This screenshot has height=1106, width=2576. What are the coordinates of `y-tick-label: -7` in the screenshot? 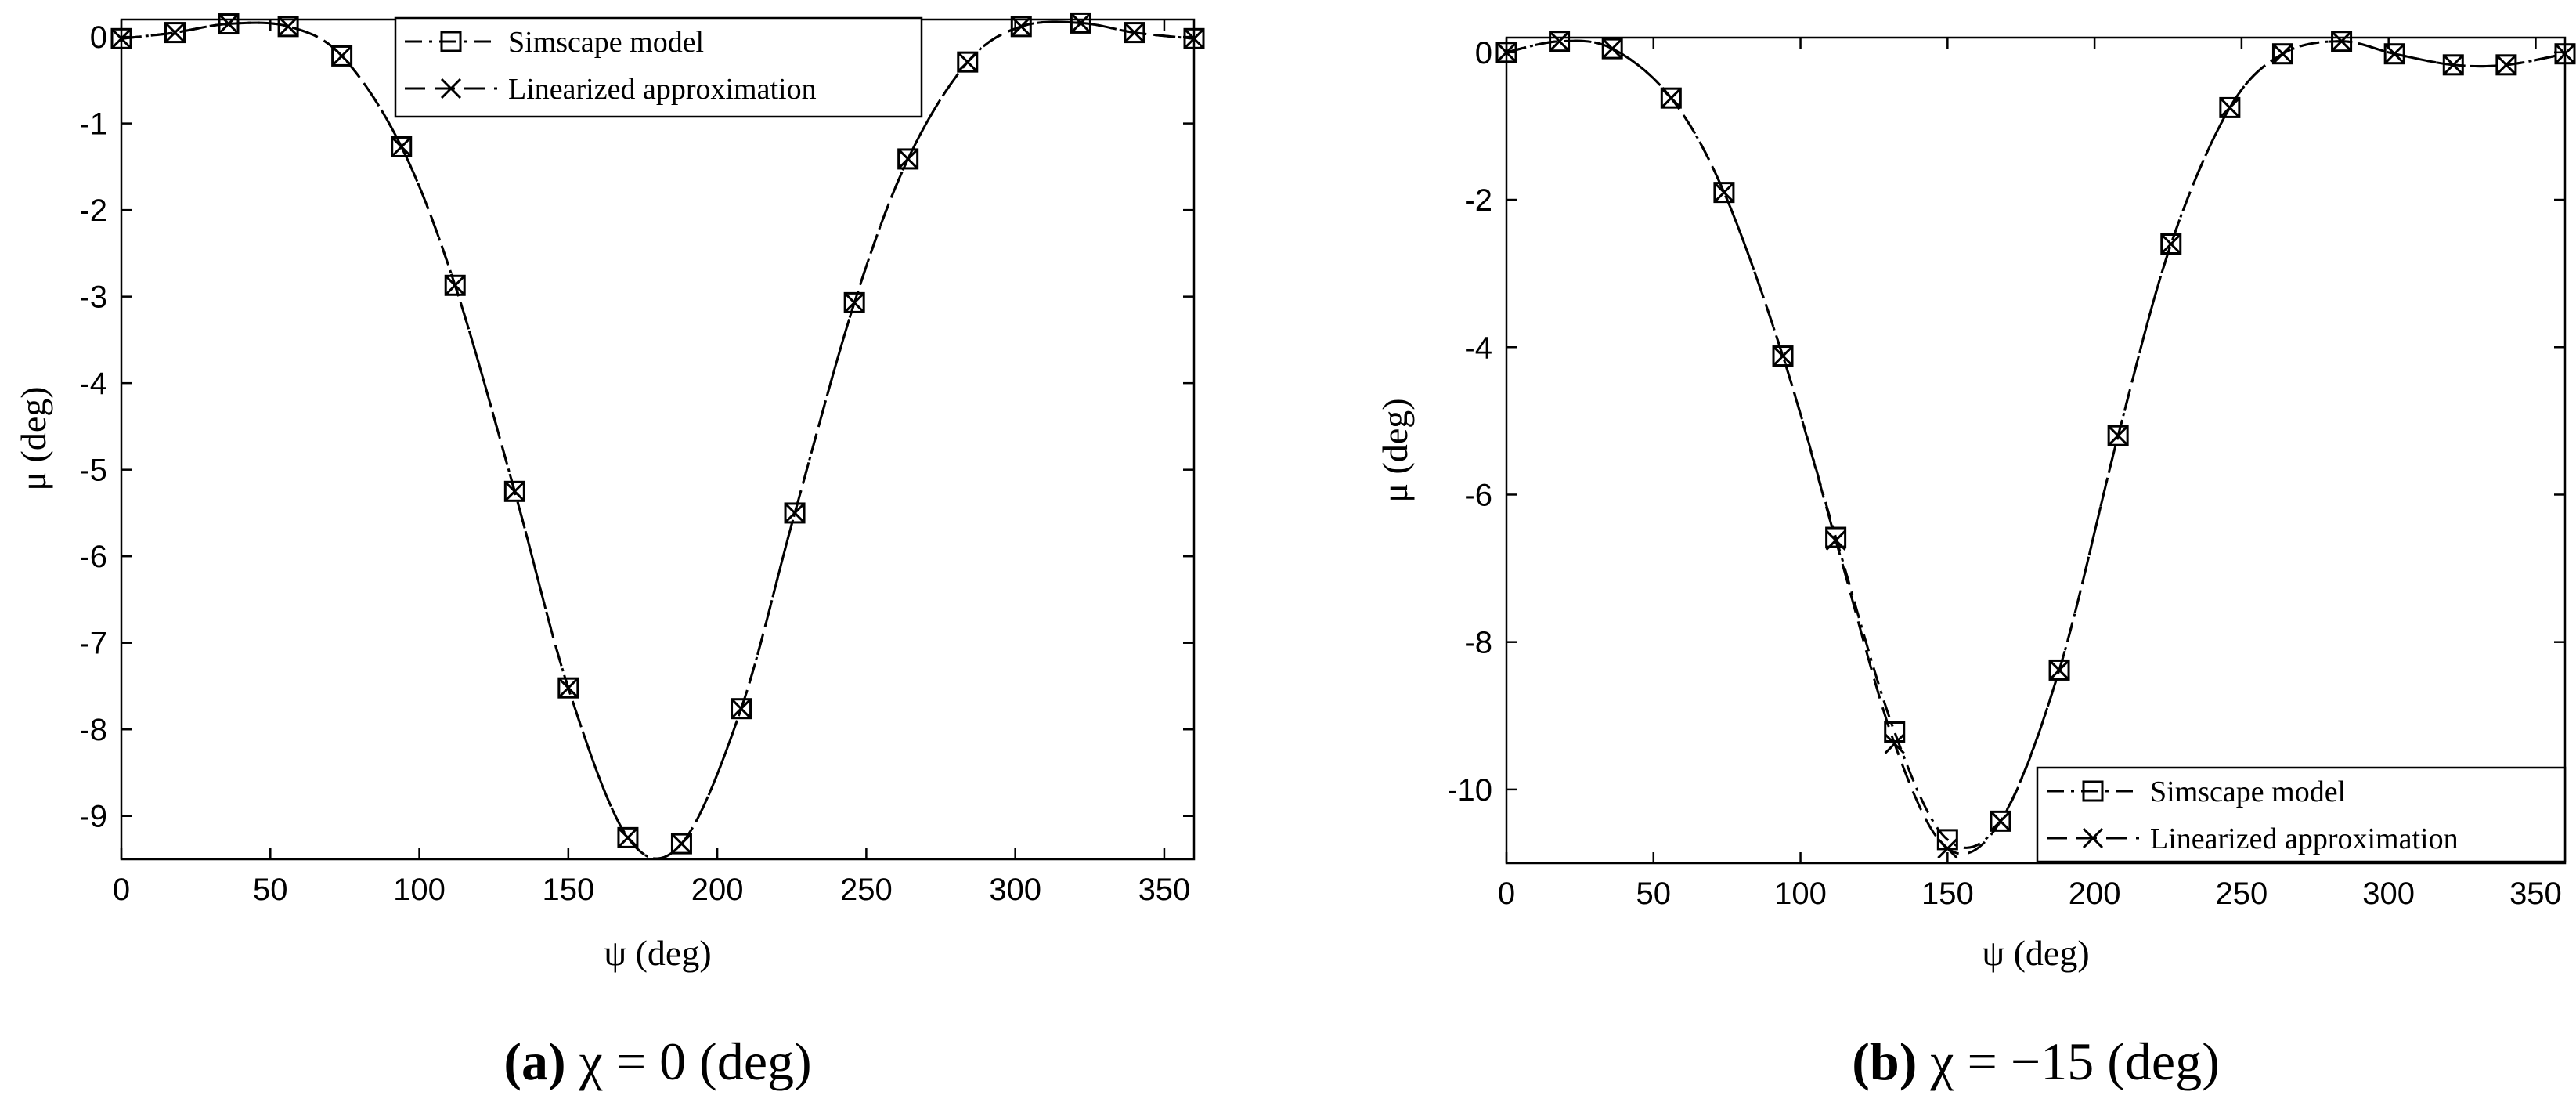 It's located at (93, 644).